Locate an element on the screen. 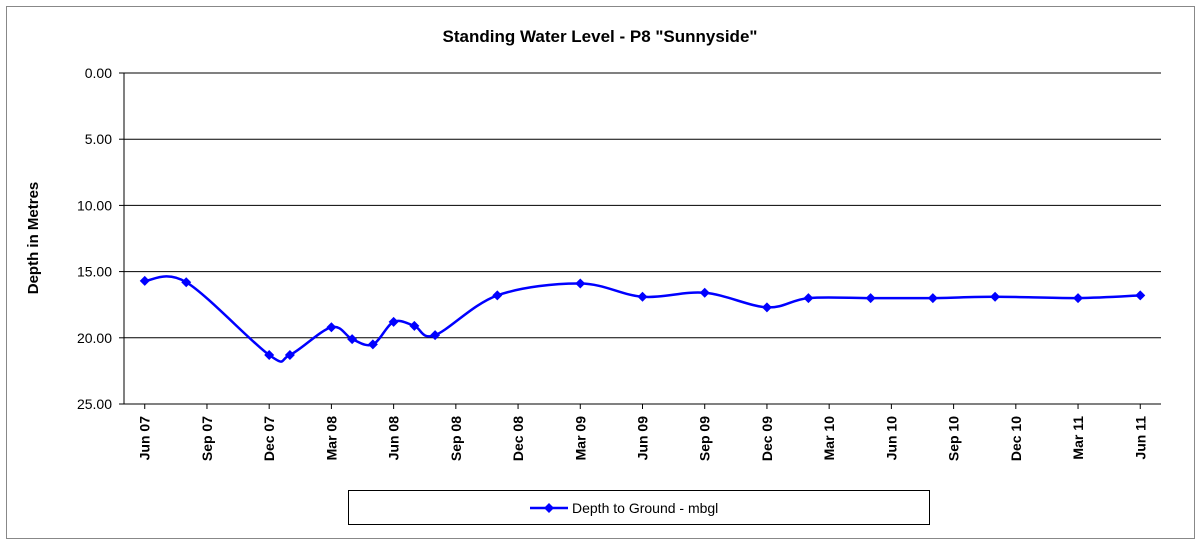 This screenshot has height=550, width=1201. y-tick-label: 15.00 is located at coordinates (94, 272).